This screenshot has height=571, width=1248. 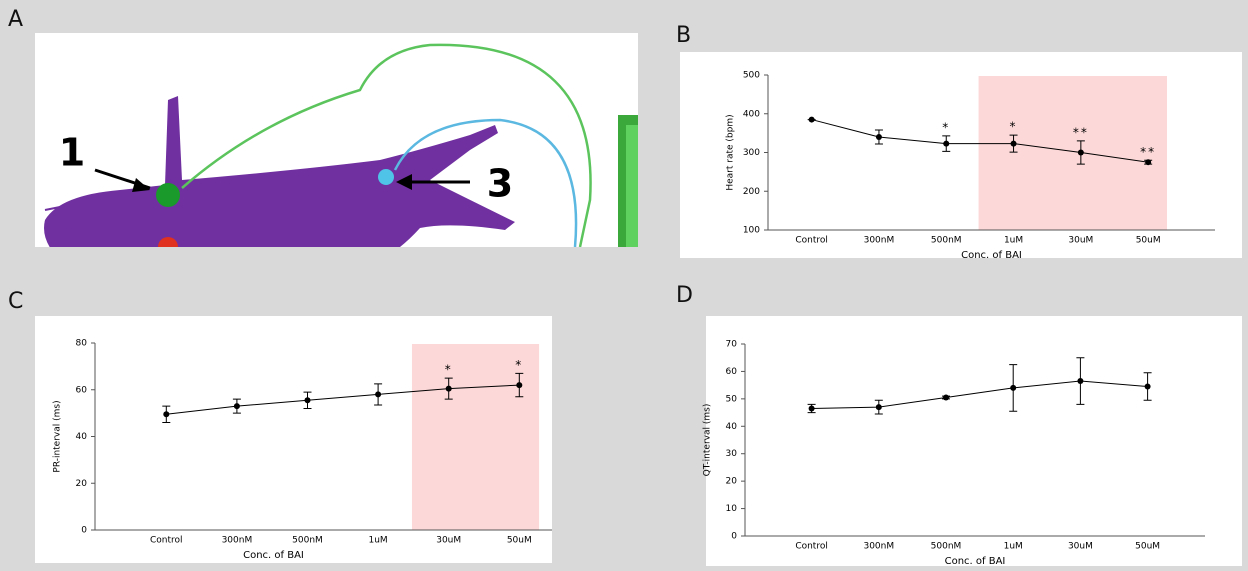 What do you see at coordinates (15, 19) in the screenshot?
I see `panel-label: A` at bounding box center [15, 19].